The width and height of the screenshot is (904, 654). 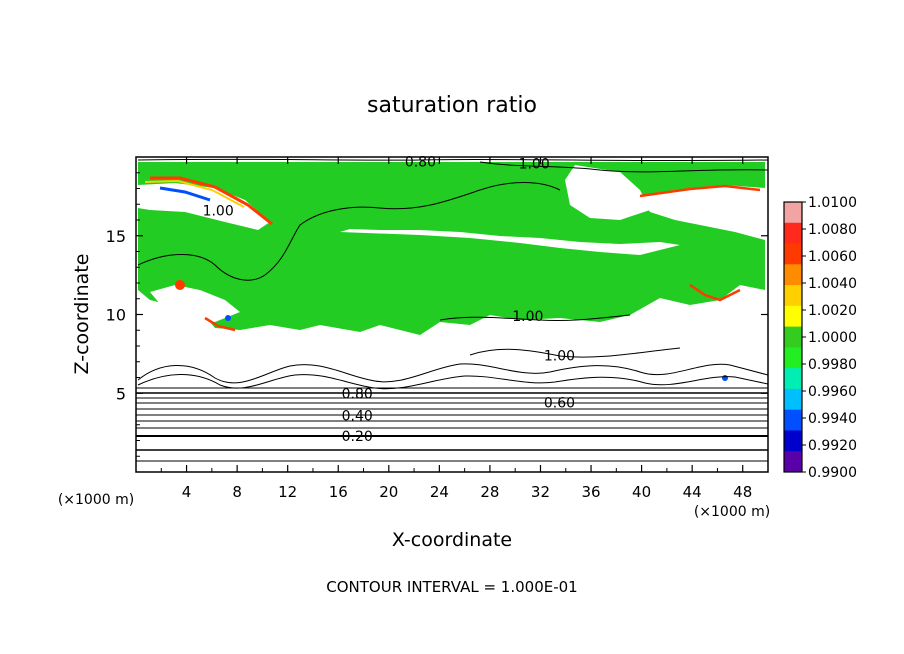 I want to click on red-edge-right, so click(x=700, y=191).